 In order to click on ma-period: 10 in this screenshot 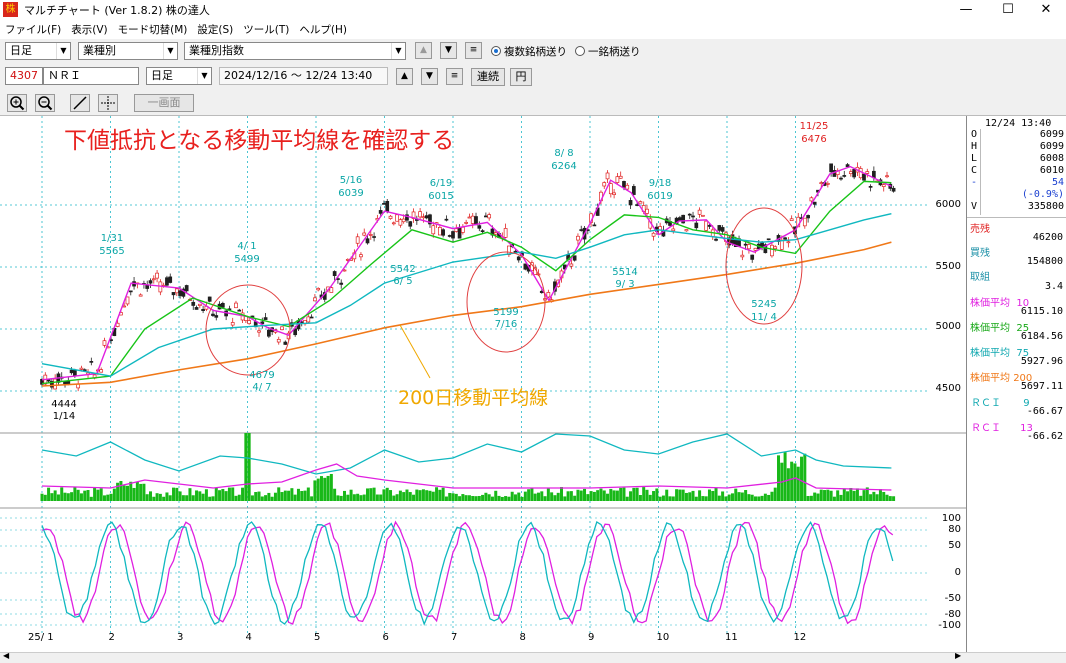, I will do `click(1023, 303)`.